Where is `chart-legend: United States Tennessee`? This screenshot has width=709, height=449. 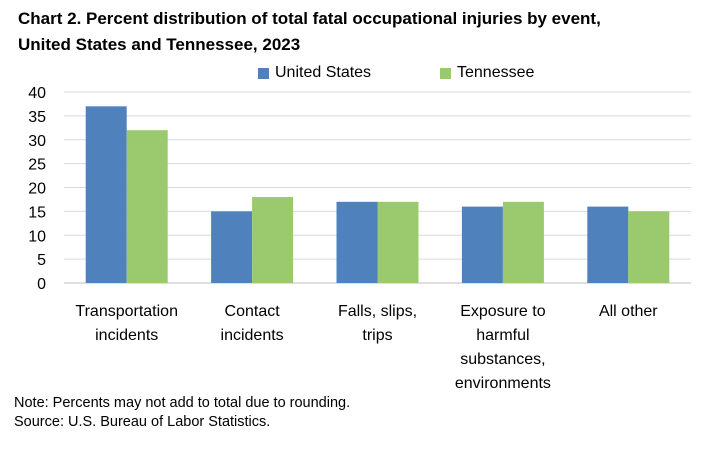
chart-legend: United States Tennessee is located at coordinates (354, 74).